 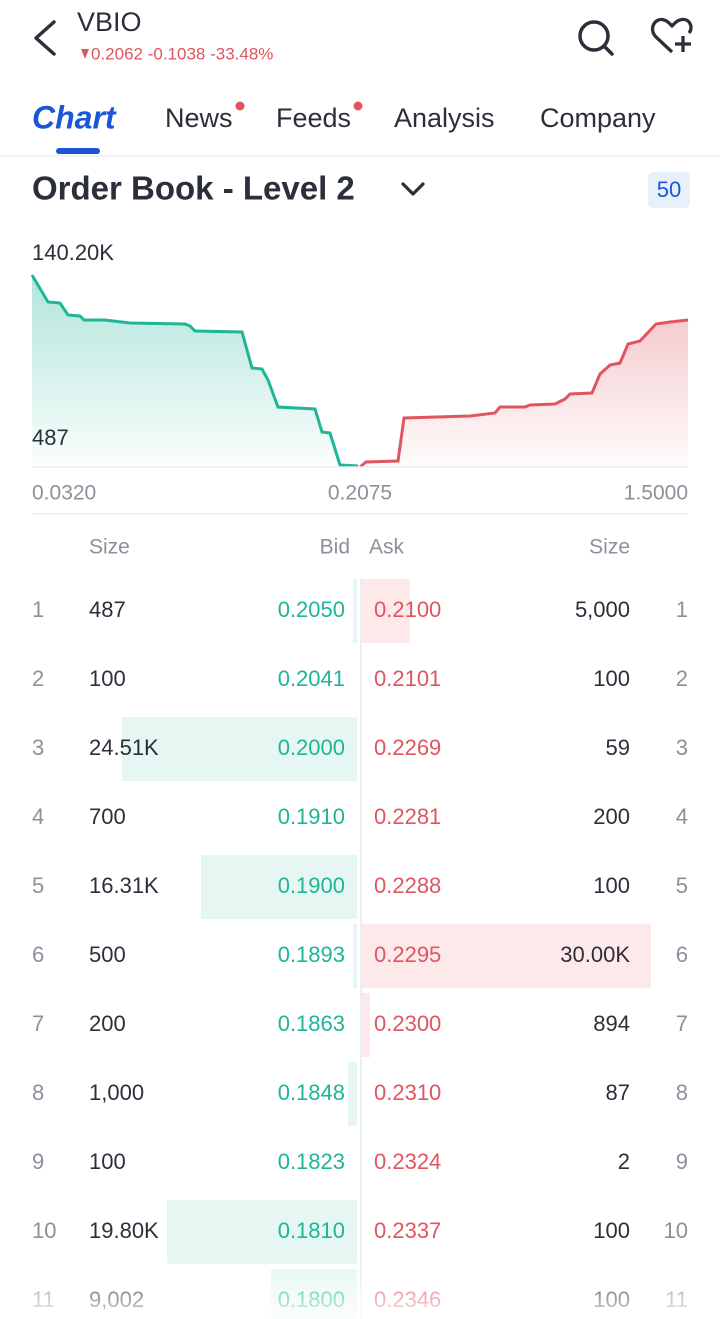 What do you see at coordinates (611, 816) in the screenshot?
I see `ask-size: 200` at bounding box center [611, 816].